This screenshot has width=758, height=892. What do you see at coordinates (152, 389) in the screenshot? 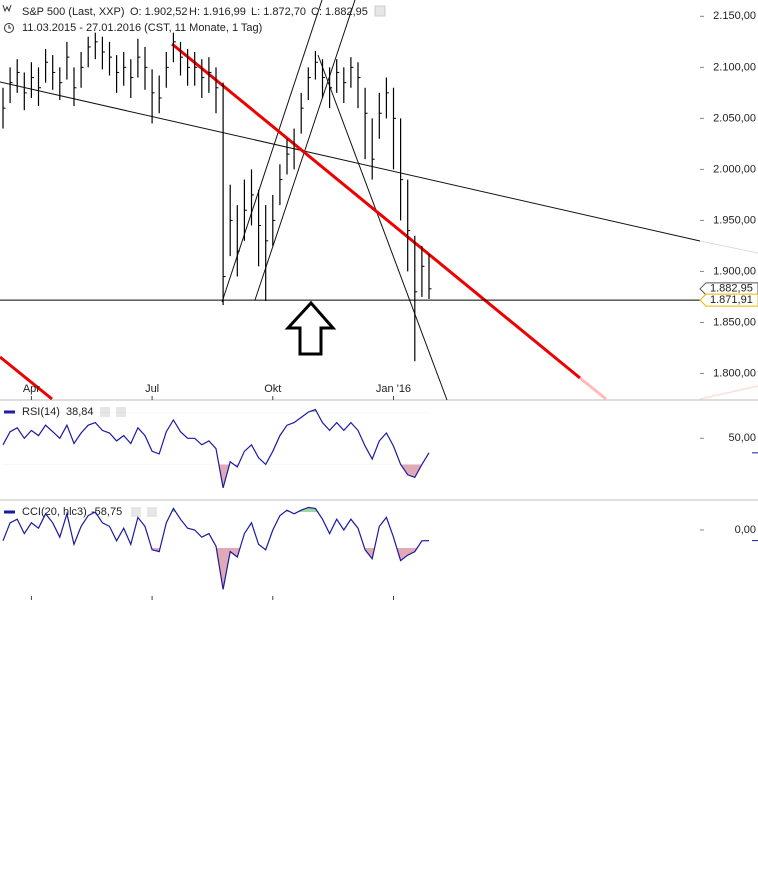
I see `x-tick-label: Jul` at bounding box center [152, 389].